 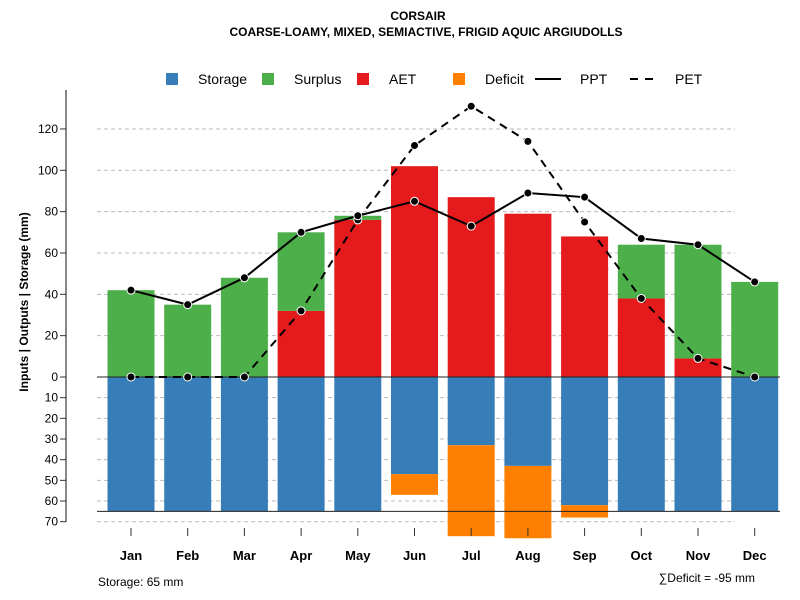 What do you see at coordinates (24, 301) in the screenshot?
I see `y-axis-label: Inputs | Outputs | Storage (mm)` at bounding box center [24, 301].